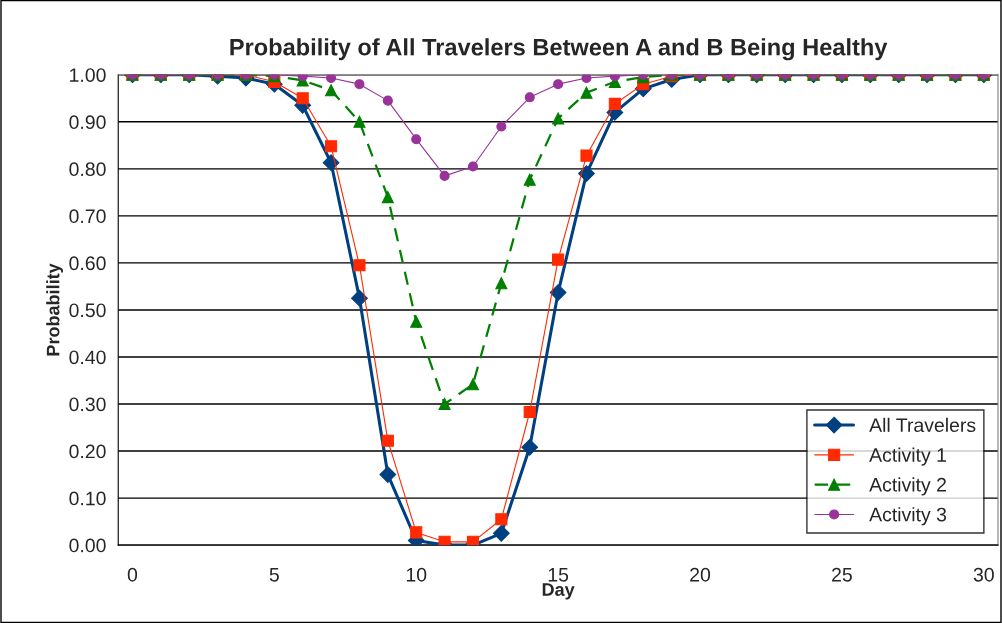 The width and height of the screenshot is (1002, 623). I want to click on y-tick-label: 0.20, so click(87, 451).